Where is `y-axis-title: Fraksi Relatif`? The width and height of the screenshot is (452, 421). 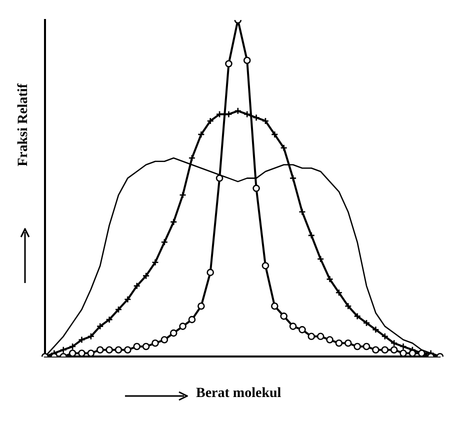
y-axis-title: Fraksi Relatif is located at coordinates (24, 125).